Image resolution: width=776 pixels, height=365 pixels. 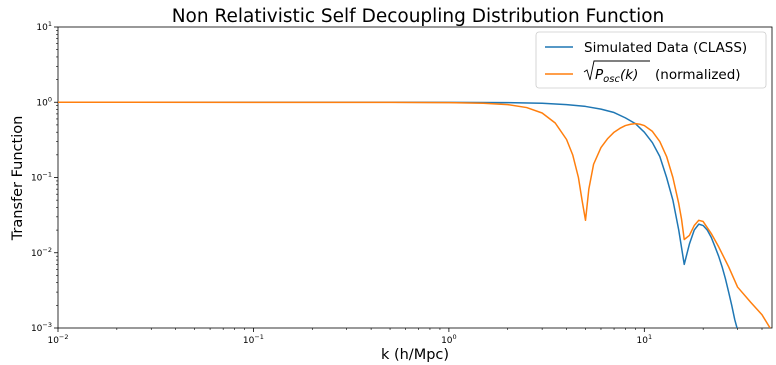 What do you see at coordinates (41, 177) in the screenshot?
I see `y-tick-label: 10⁻¹` at bounding box center [41, 177].